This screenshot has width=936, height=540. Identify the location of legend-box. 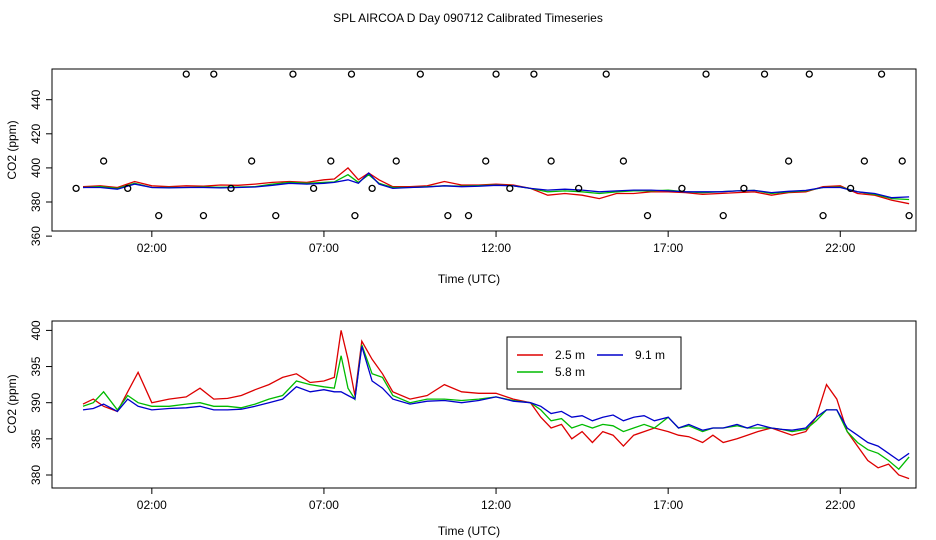
(594, 363).